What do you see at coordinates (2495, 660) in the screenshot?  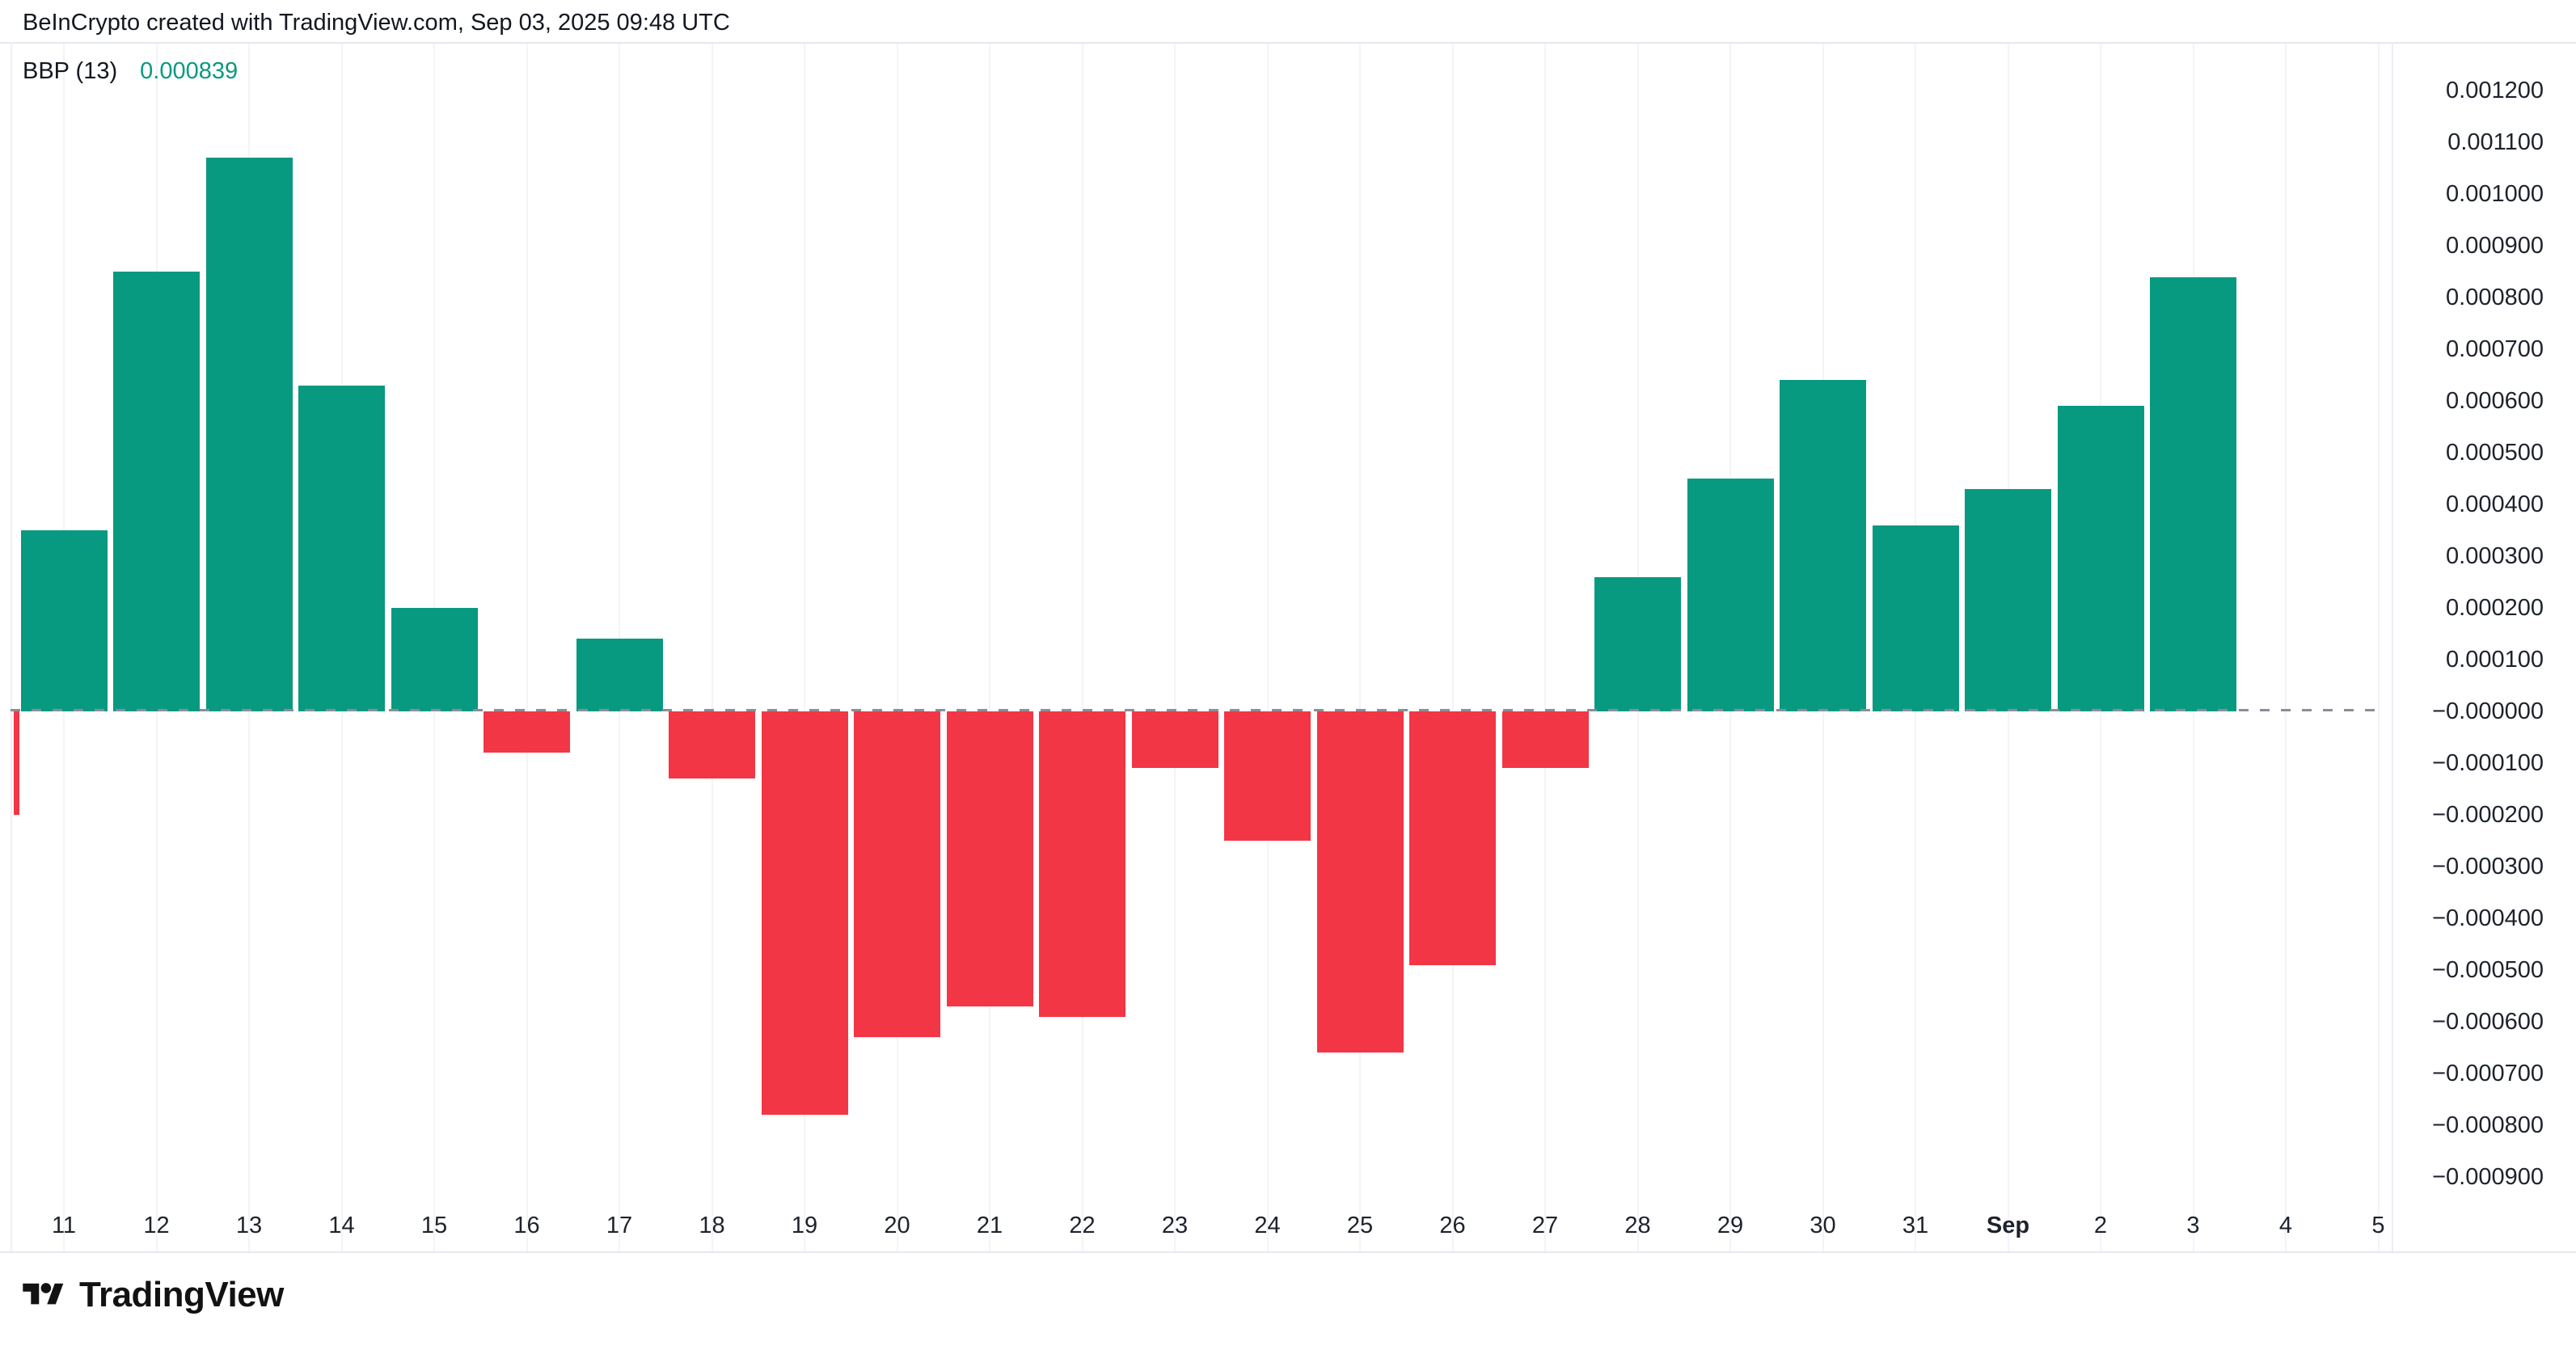 I see `price-scale-label: 0.000100` at bounding box center [2495, 660].